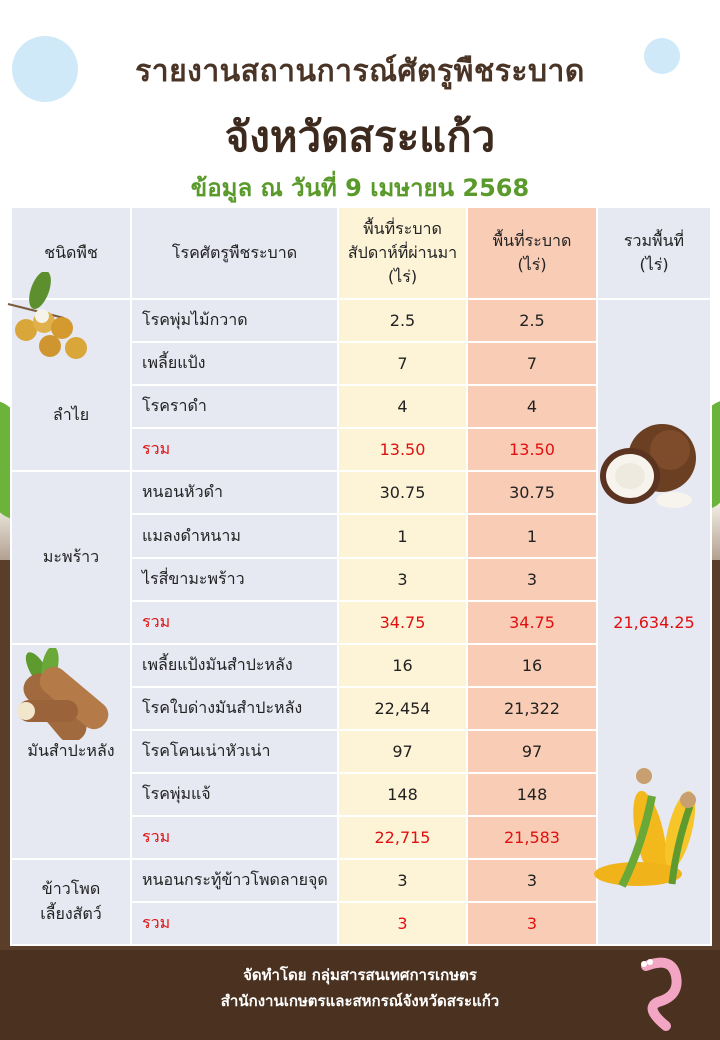  I want to click on table-row: โรคโคนเน่าหัวเน่า 97 97, so click(361, 751).